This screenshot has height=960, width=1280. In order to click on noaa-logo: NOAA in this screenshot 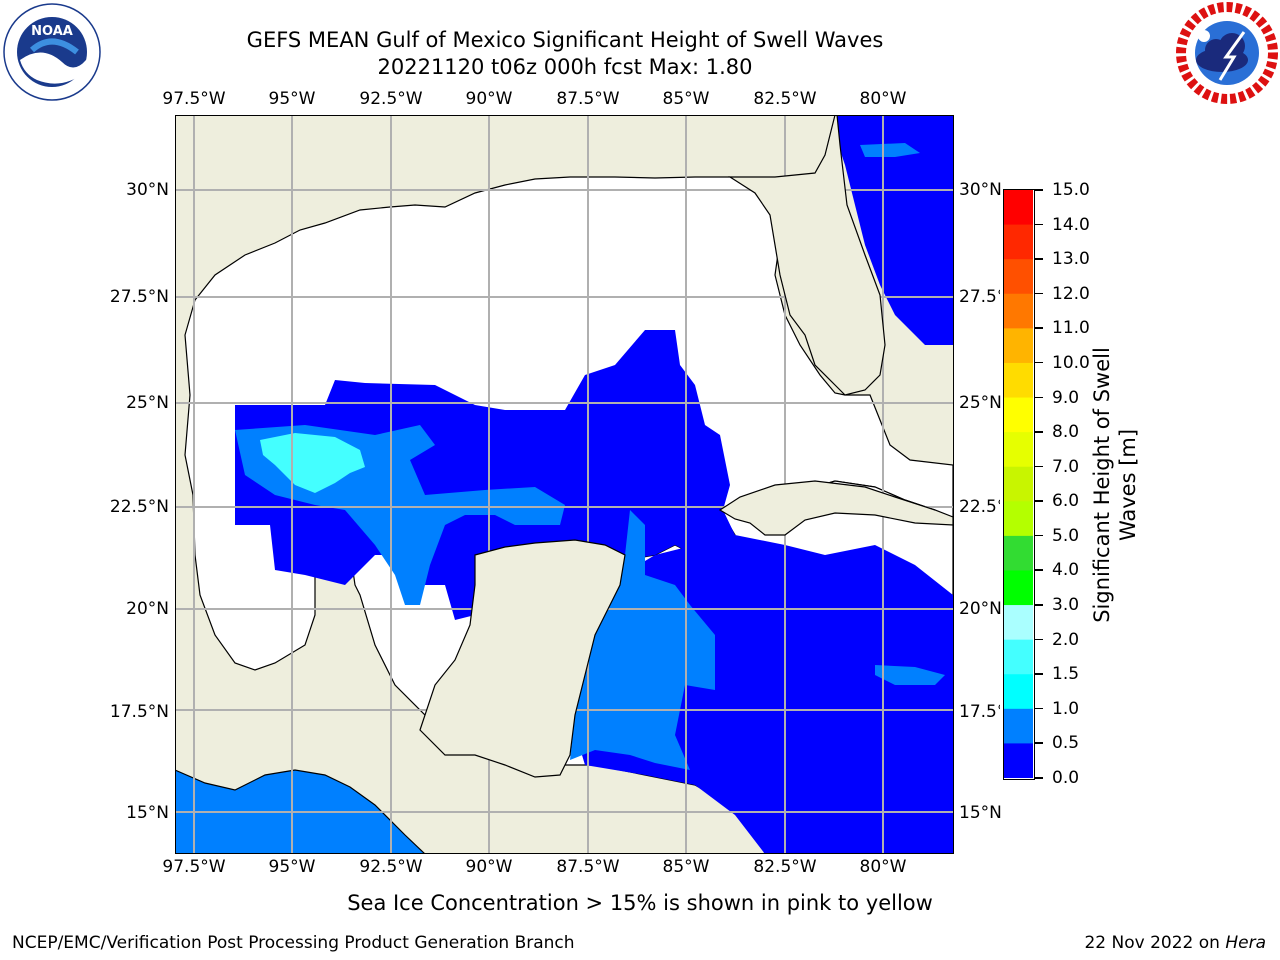, I will do `click(52, 52)`.